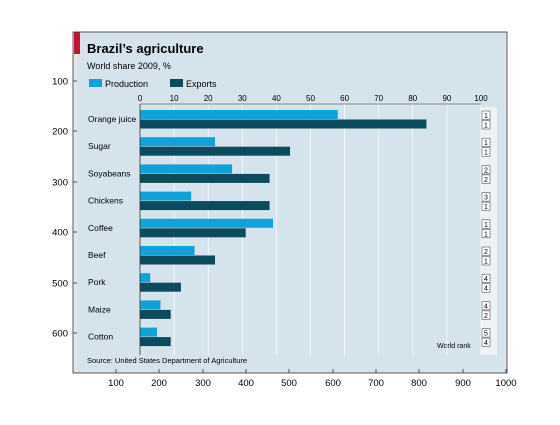 The width and height of the screenshot is (560, 425). I want to click on bar-production-beef, so click(167, 250).